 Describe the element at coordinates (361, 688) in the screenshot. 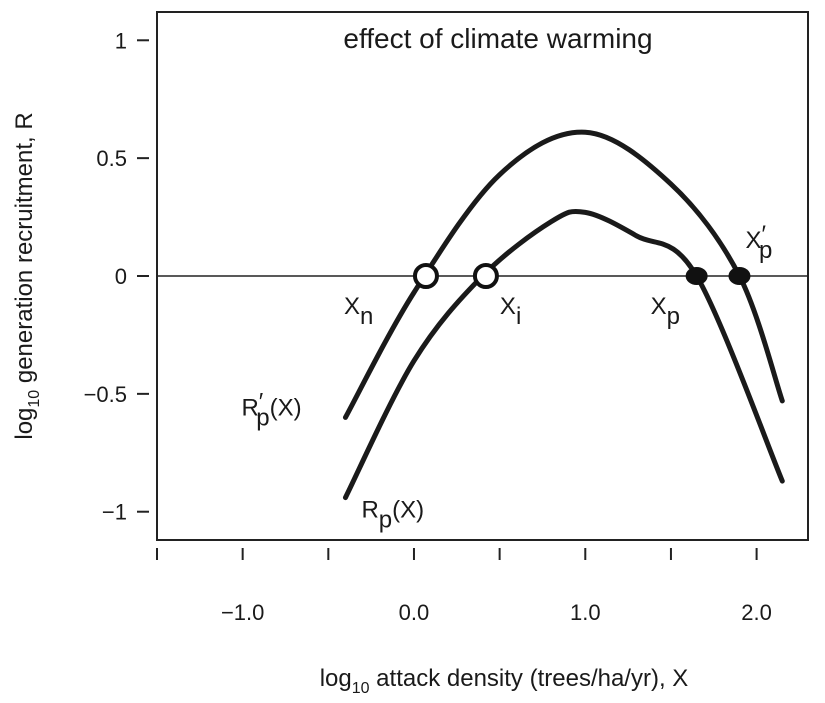

I see `x-axis-label-sub: 10` at that location.